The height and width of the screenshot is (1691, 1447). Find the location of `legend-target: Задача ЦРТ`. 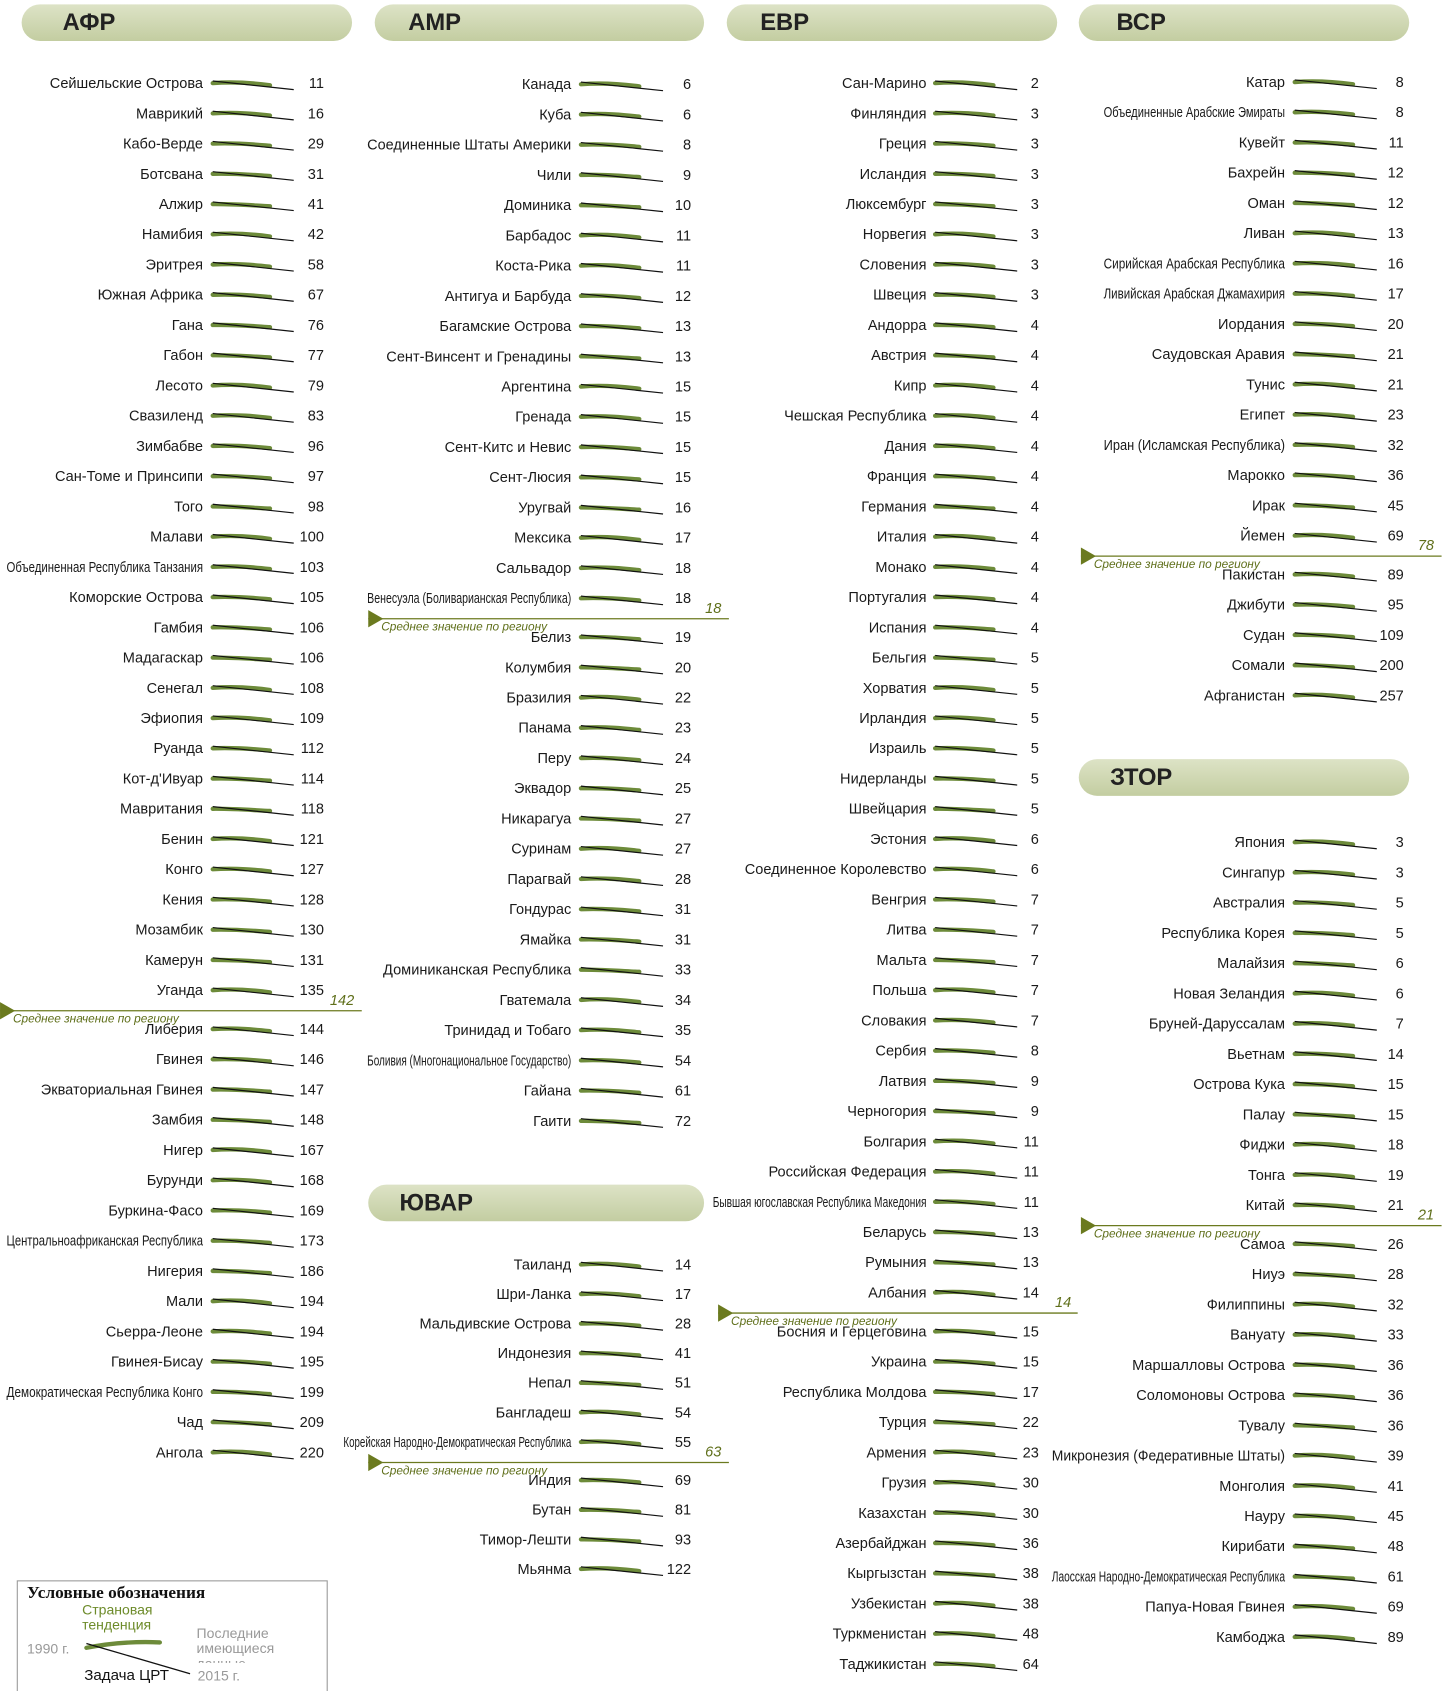

legend-target: Задача ЦРТ is located at coordinates (126, 1675).